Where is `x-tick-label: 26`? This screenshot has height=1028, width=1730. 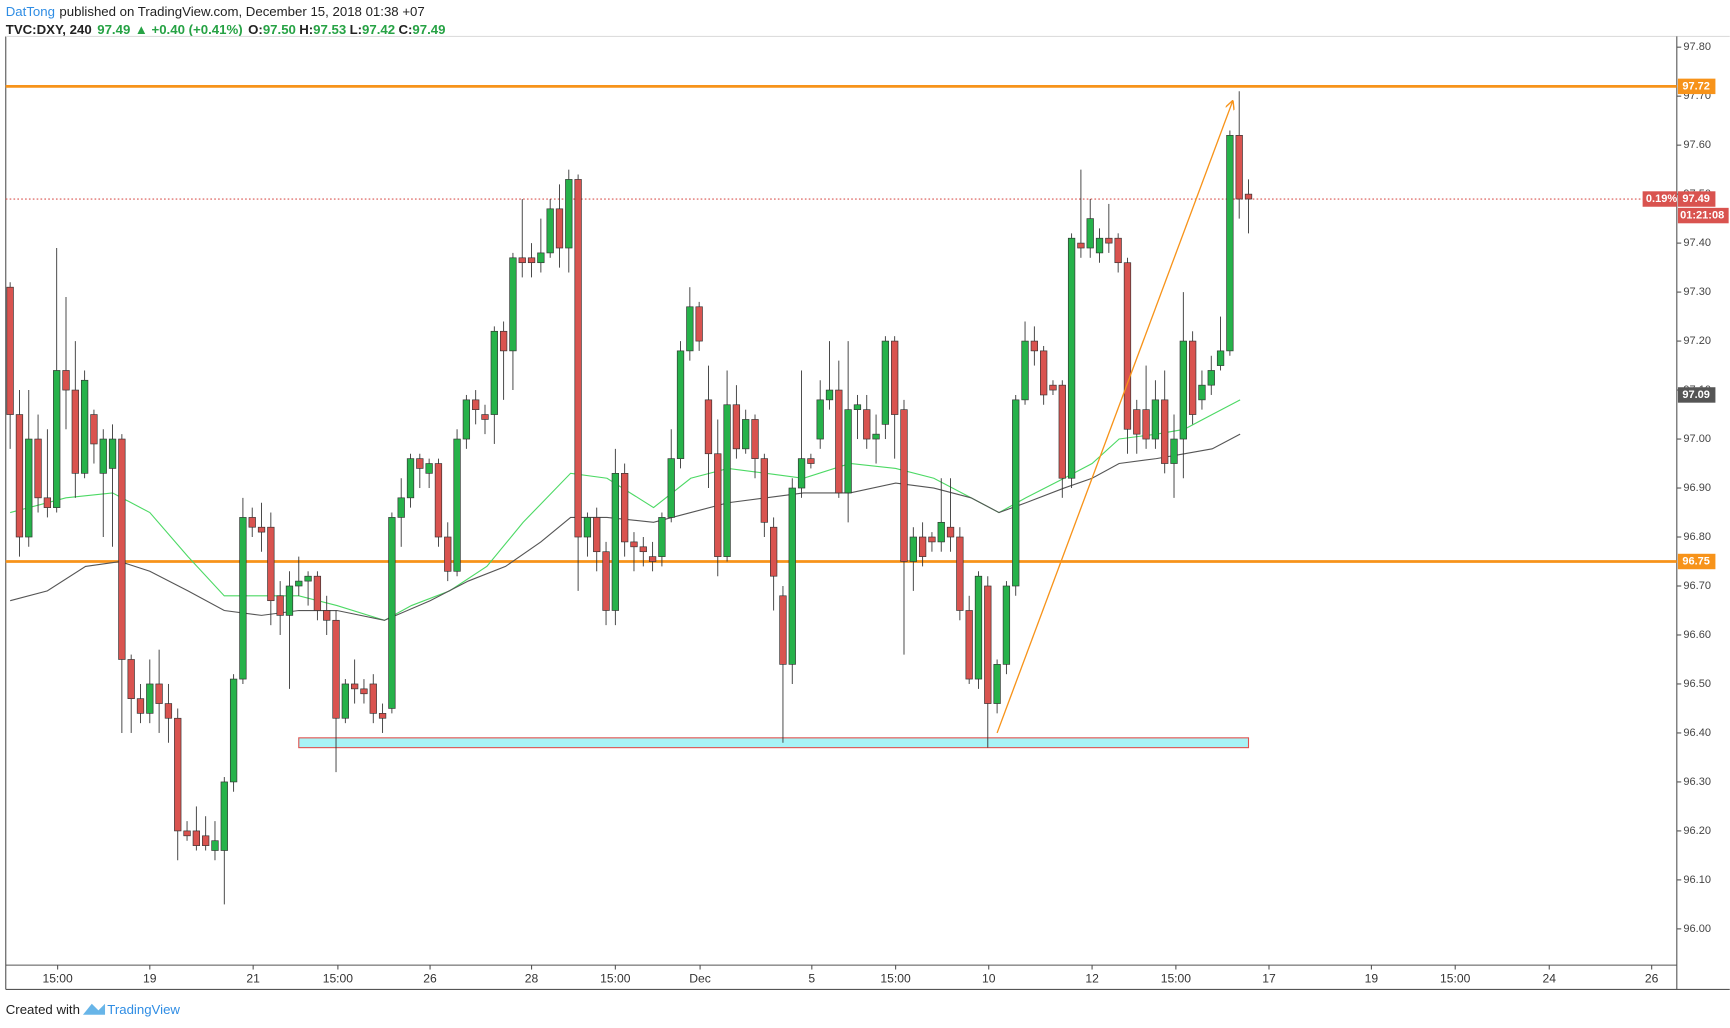 x-tick-label: 26 is located at coordinates (1652, 979).